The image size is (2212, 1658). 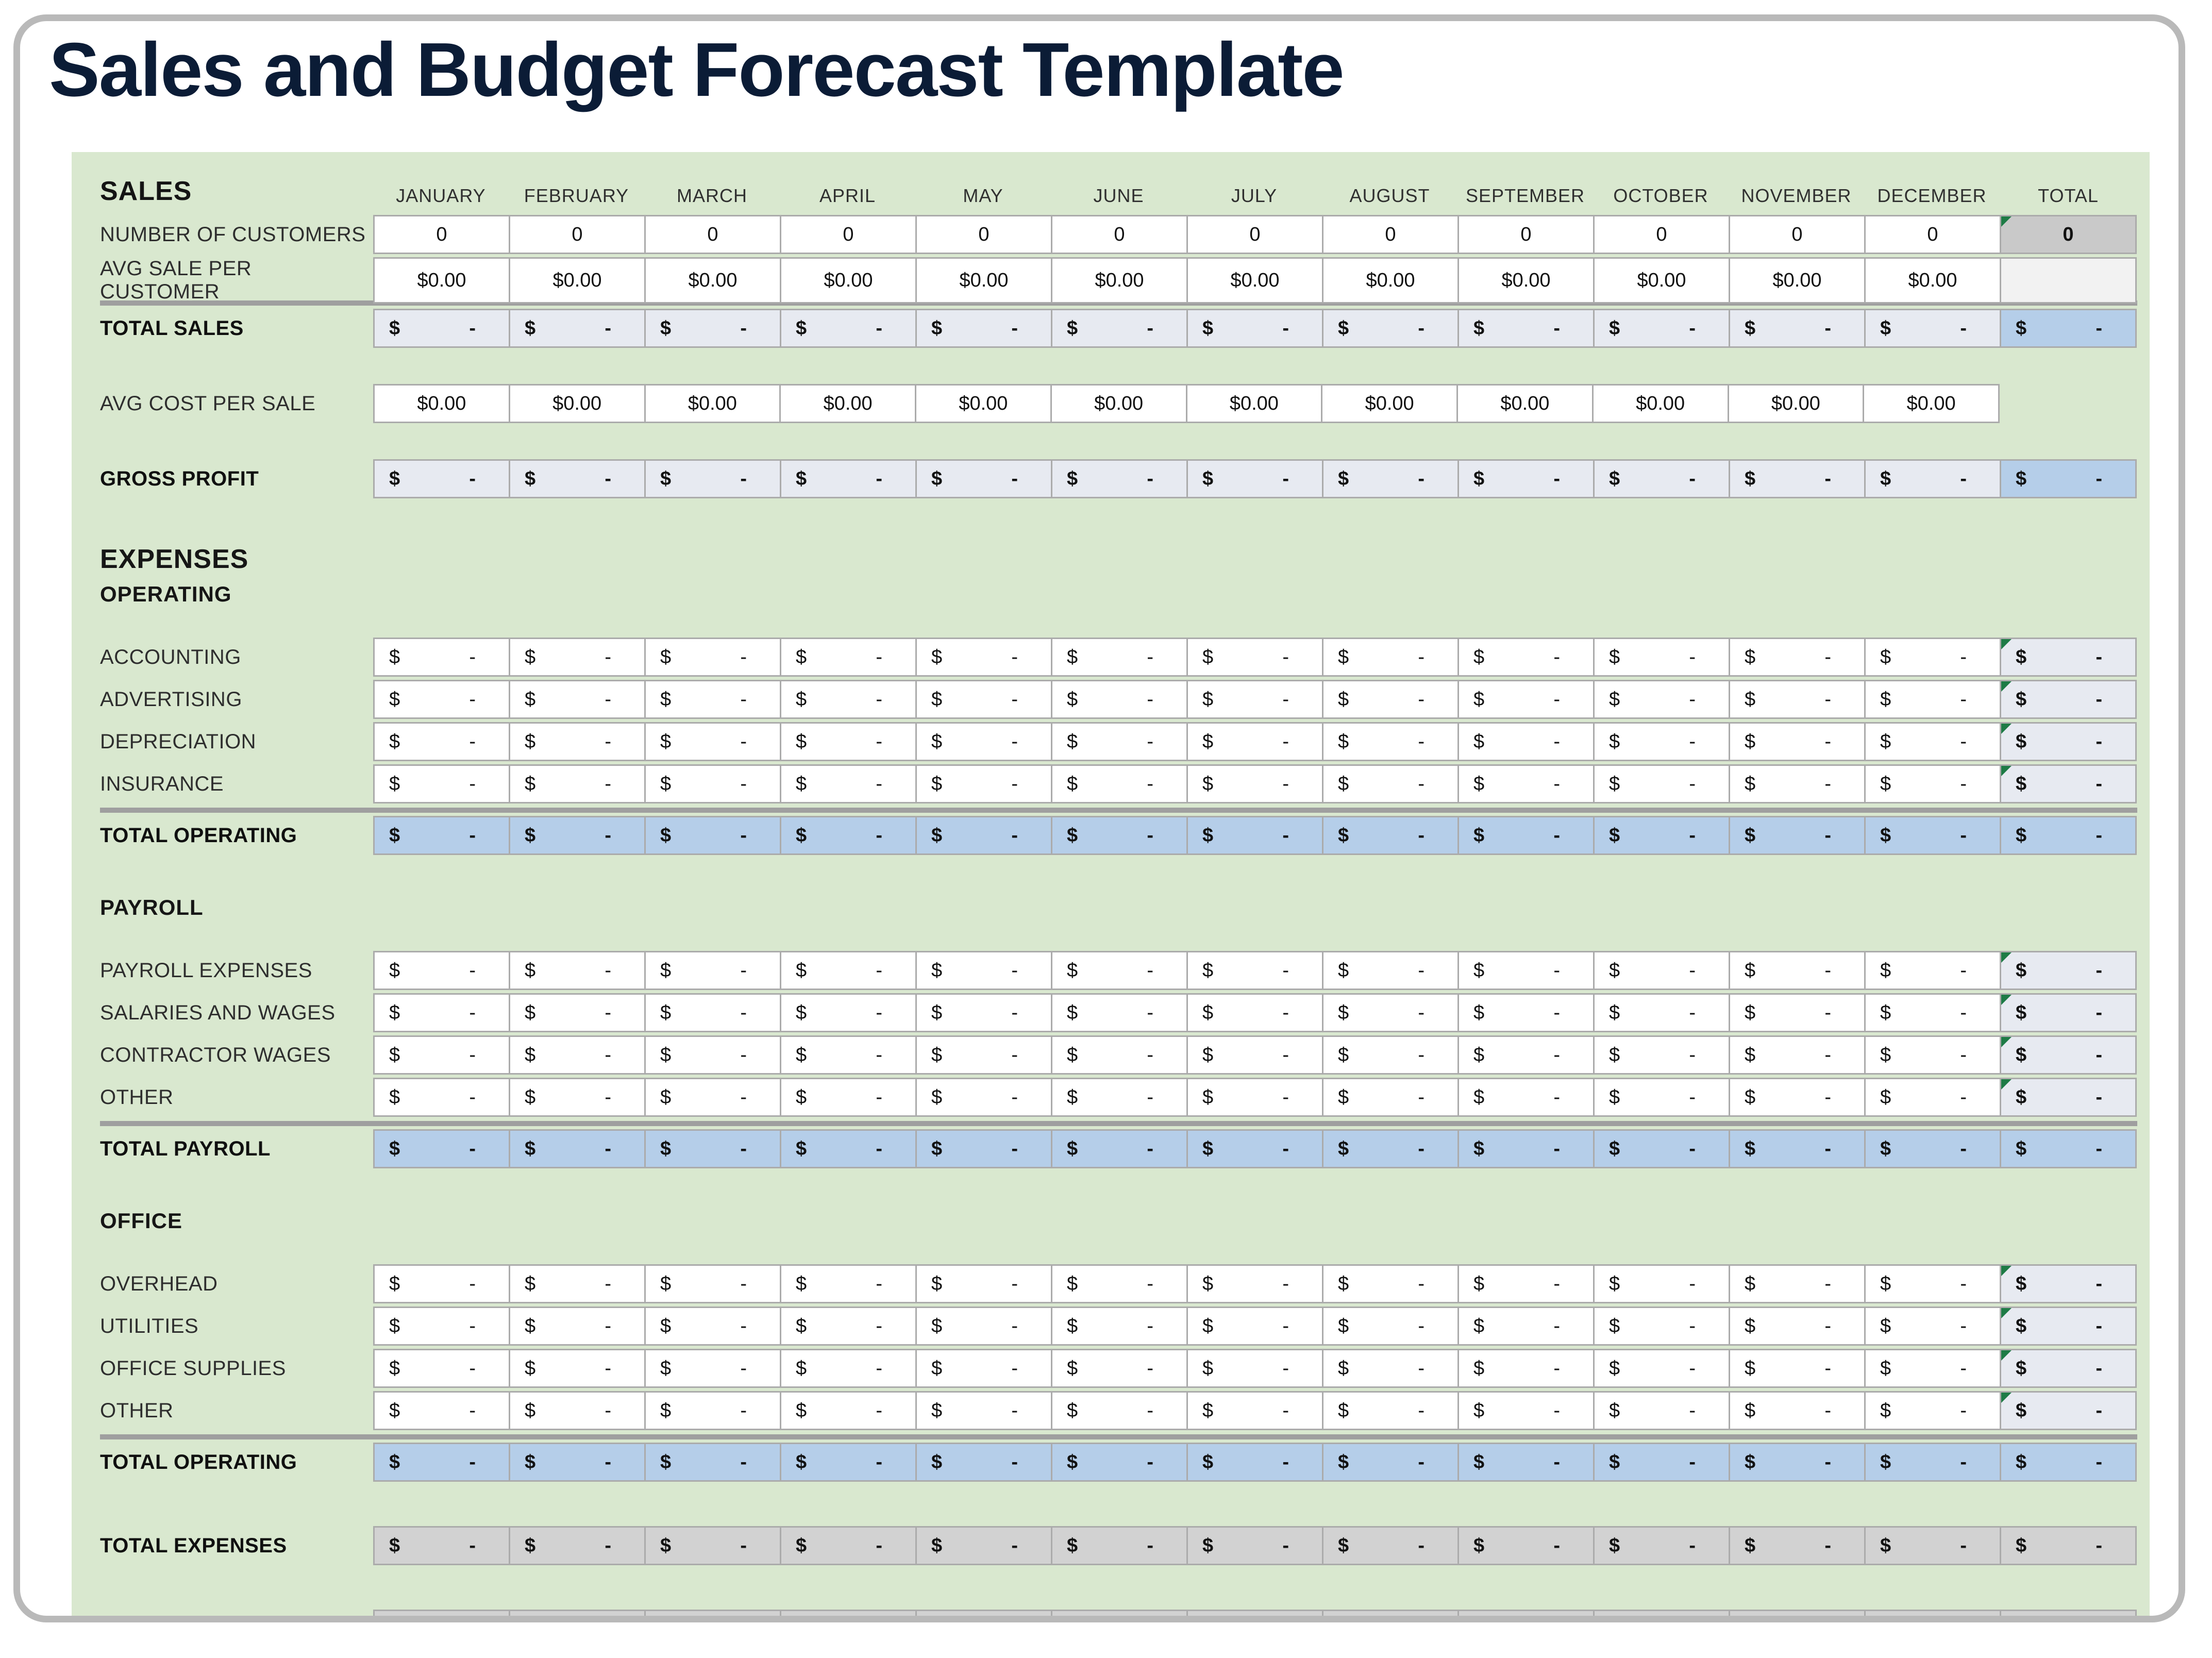 I want to click on month-cell-february: 0, so click(x=577, y=235).